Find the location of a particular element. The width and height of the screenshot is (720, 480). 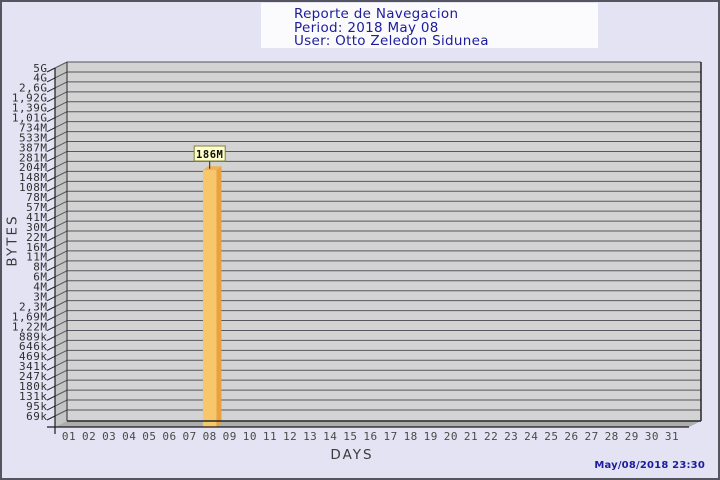

x-tick-label: 02 is located at coordinates (89, 436).